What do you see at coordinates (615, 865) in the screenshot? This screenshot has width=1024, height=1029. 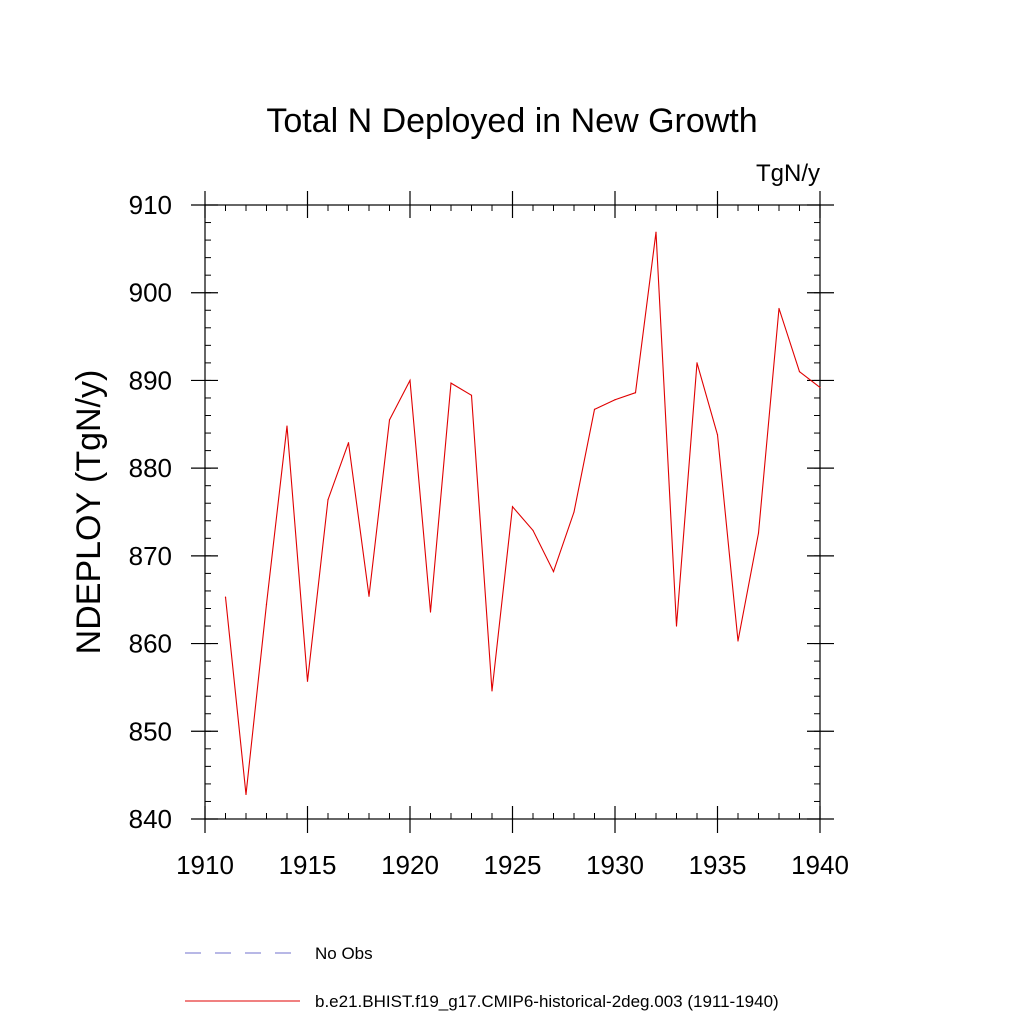 I see `x-tick-label: 1930` at bounding box center [615, 865].